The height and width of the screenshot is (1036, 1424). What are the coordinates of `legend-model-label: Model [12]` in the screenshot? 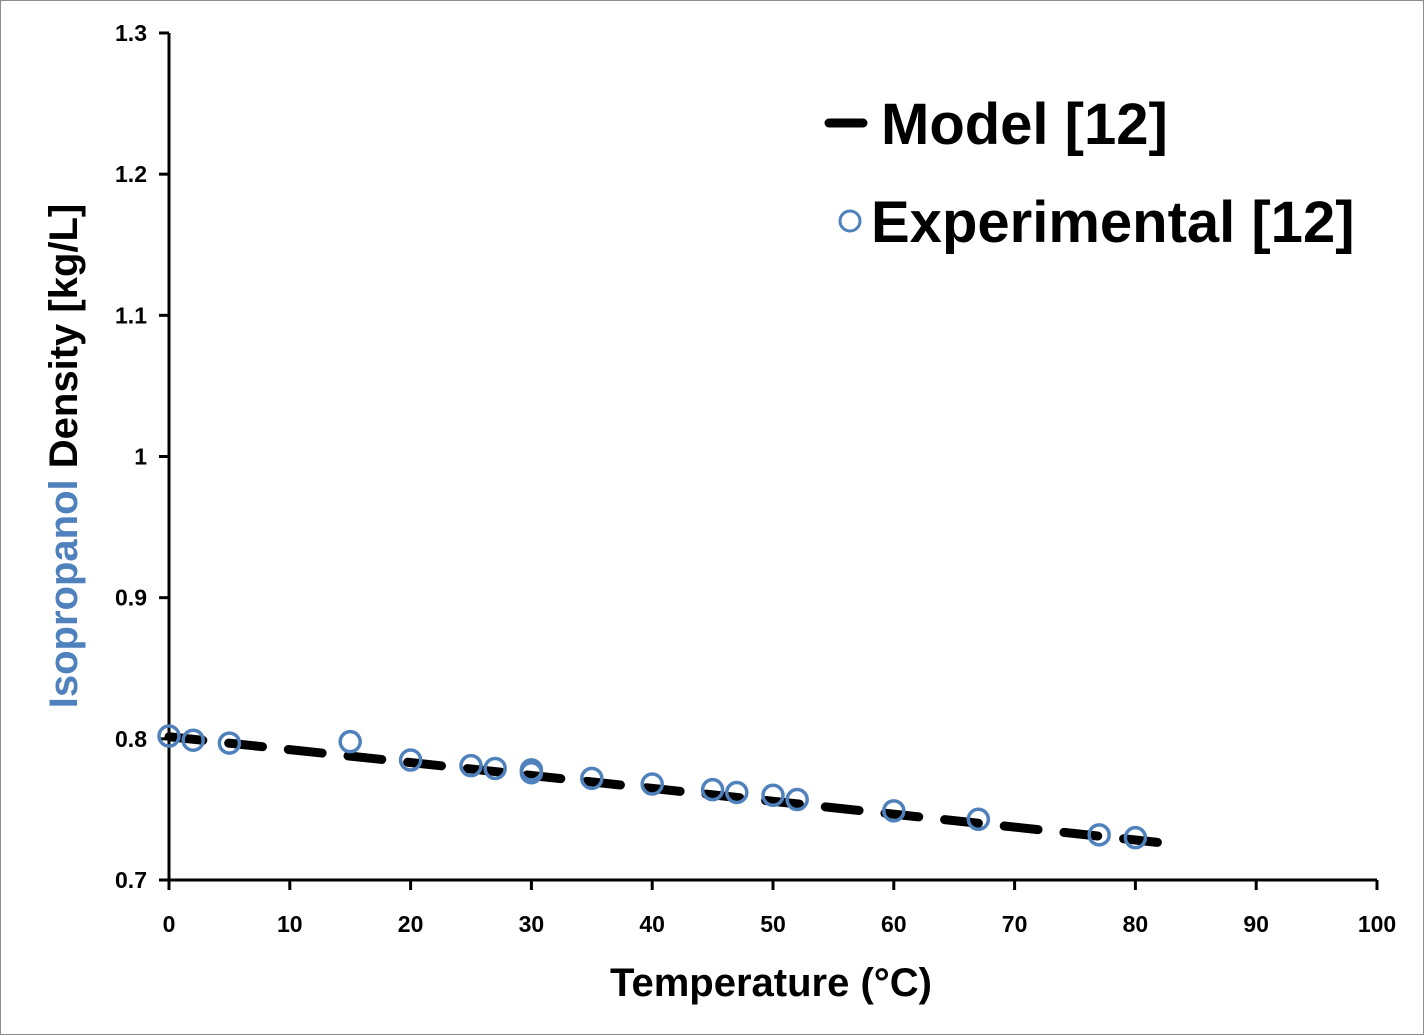 It's located at (1024, 124).